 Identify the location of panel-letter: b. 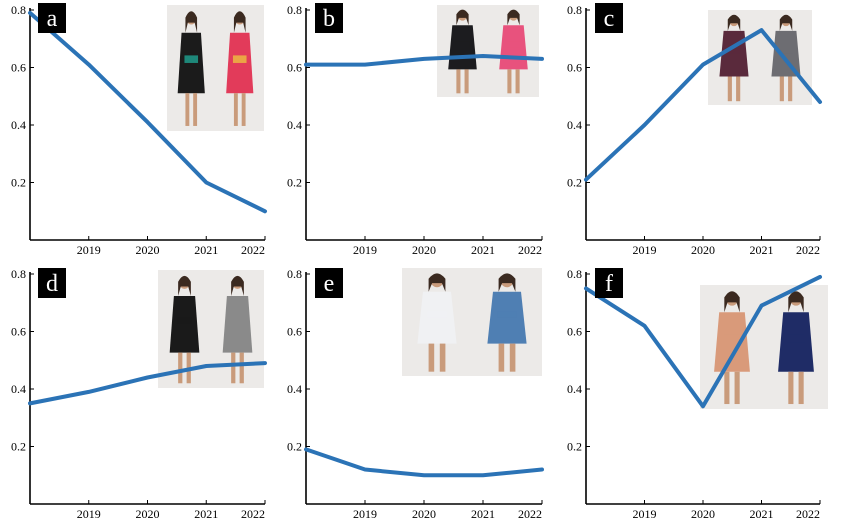
(329, 19).